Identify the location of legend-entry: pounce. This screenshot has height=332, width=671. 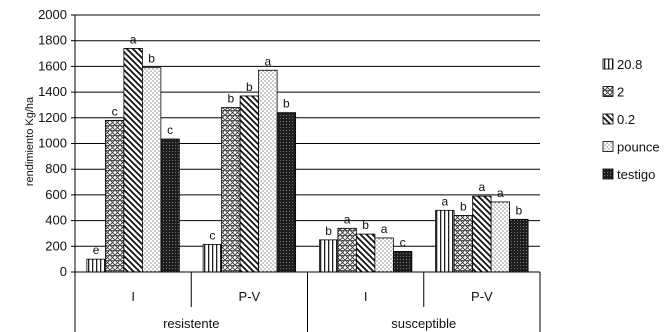
(638, 147).